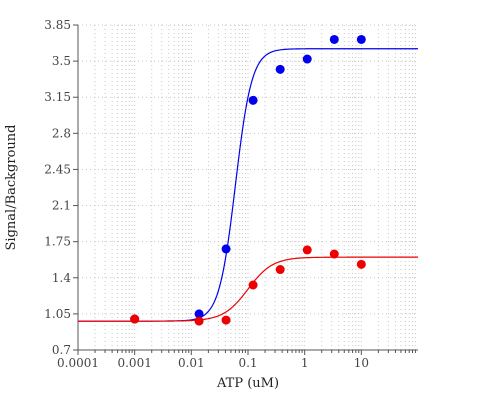 This screenshot has height=400, width=500. What do you see at coordinates (61, 61) in the screenshot?
I see `y-tick-label: 3.5` at bounding box center [61, 61].